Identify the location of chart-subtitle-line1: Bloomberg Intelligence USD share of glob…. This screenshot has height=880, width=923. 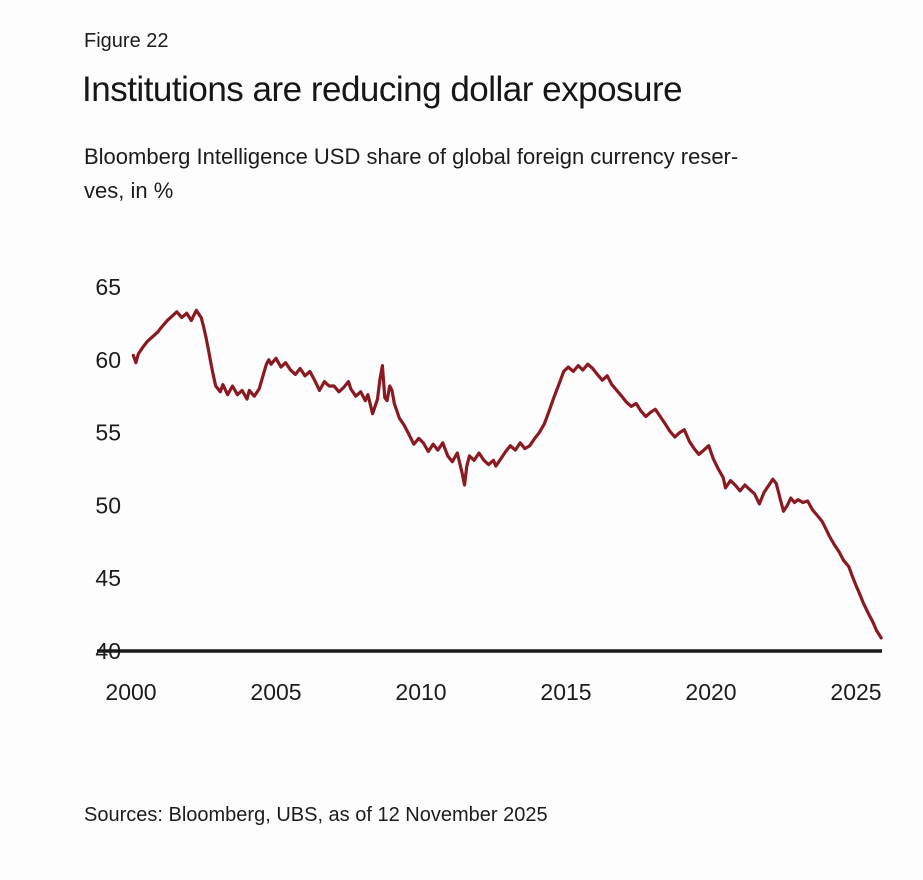
(411, 156).